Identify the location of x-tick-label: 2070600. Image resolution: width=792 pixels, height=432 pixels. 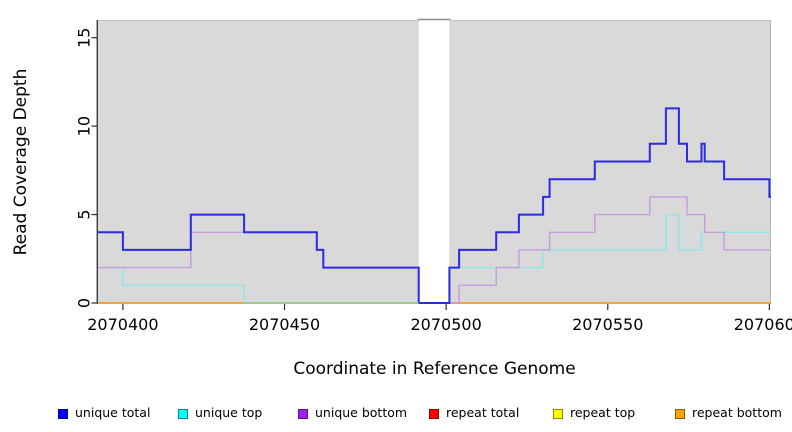
(763, 324).